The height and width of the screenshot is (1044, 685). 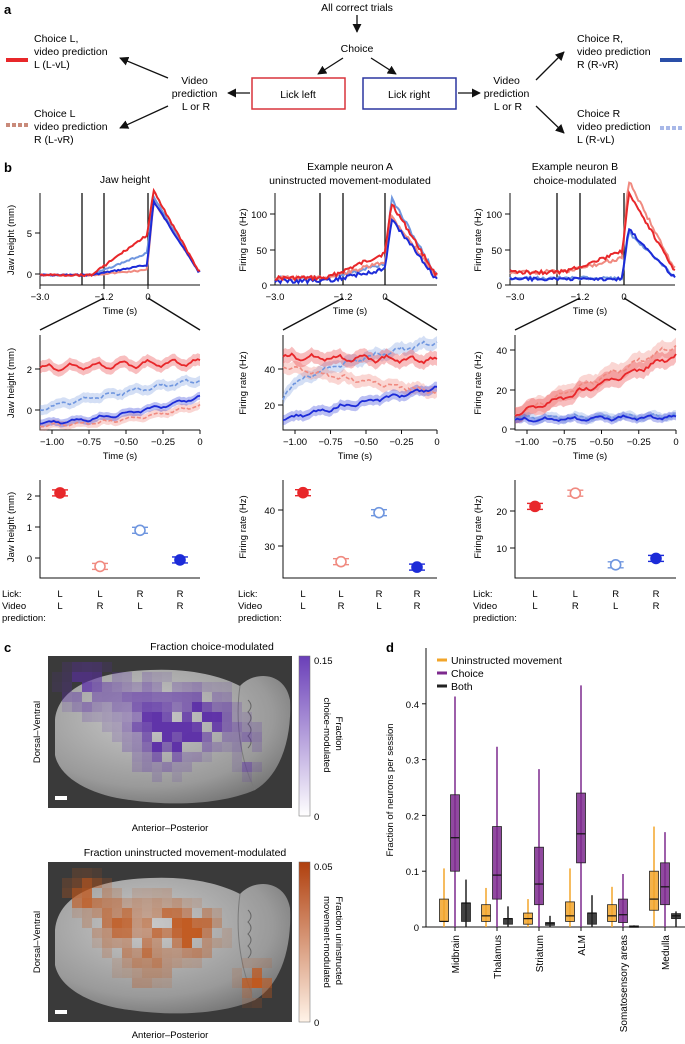 I want to click on zoom-connector, so click(x=411, y=314).